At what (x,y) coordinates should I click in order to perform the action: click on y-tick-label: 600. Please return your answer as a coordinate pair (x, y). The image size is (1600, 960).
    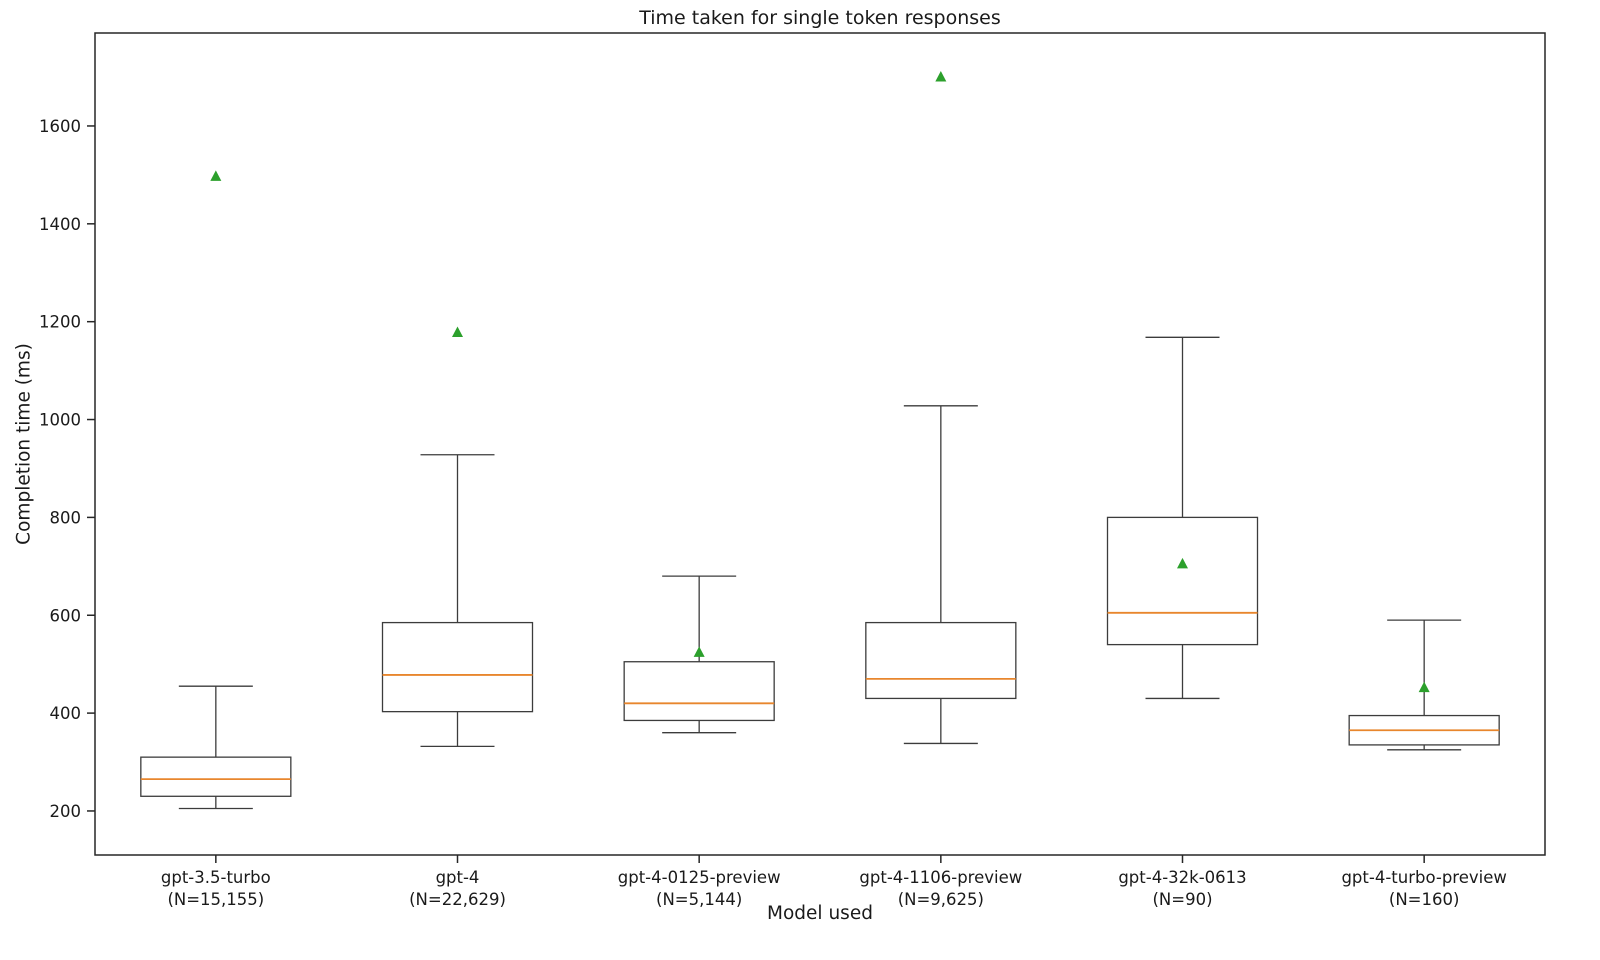
    Looking at the image, I should click on (66, 615).